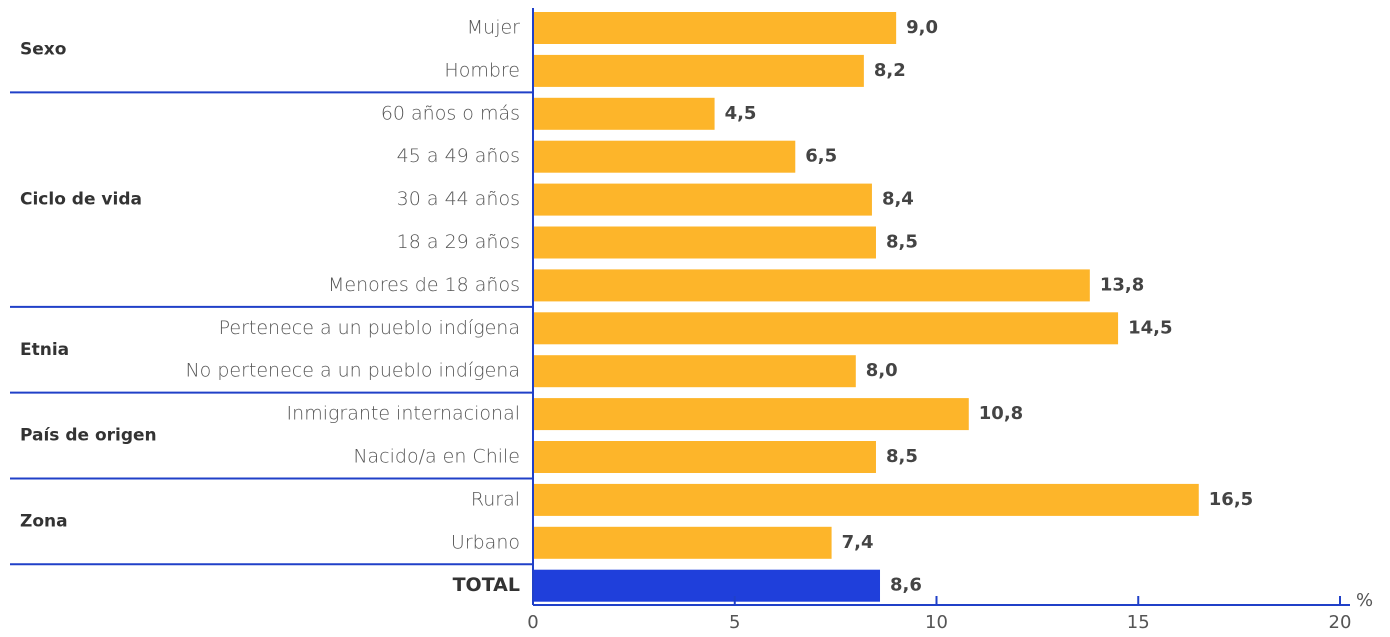 This screenshot has height=637, width=1390. Describe the element at coordinates (403, 414) in the screenshot. I see `category-label: Inmigrante internacional` at that location.